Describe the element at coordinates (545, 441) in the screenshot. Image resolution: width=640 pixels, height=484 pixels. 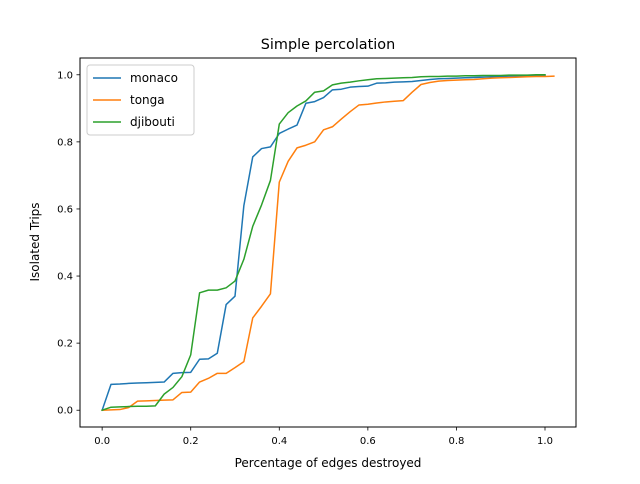
I see `x-tick-label: 1.0` at that location.